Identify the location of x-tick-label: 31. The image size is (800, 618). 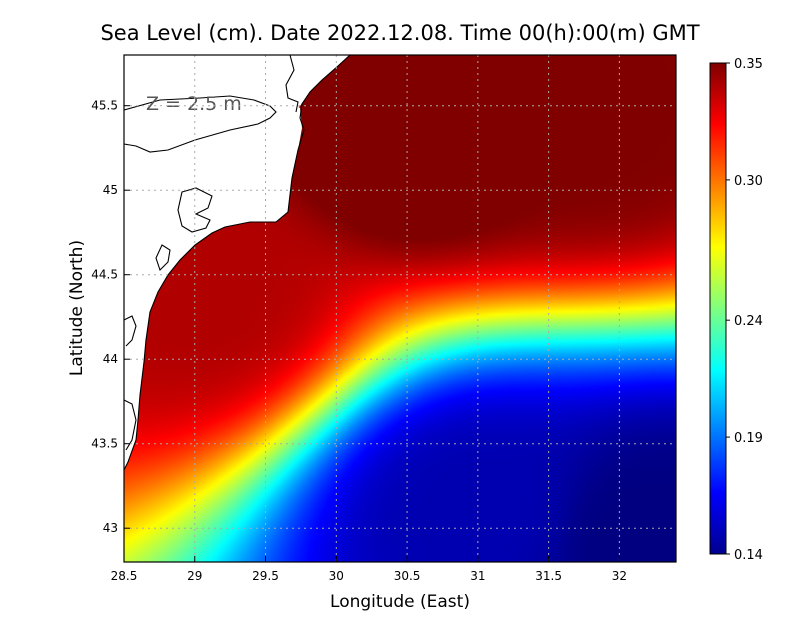
(477, 576).